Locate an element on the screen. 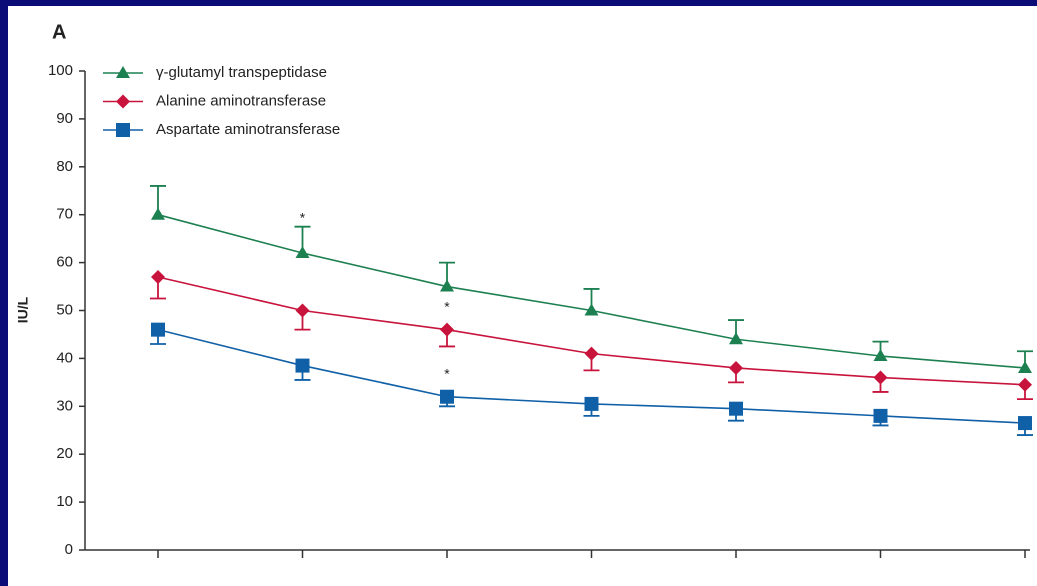 The height and width of the screenshot is (586, 1037). y-tick-label: 50 is located at coordinates (64, 309).